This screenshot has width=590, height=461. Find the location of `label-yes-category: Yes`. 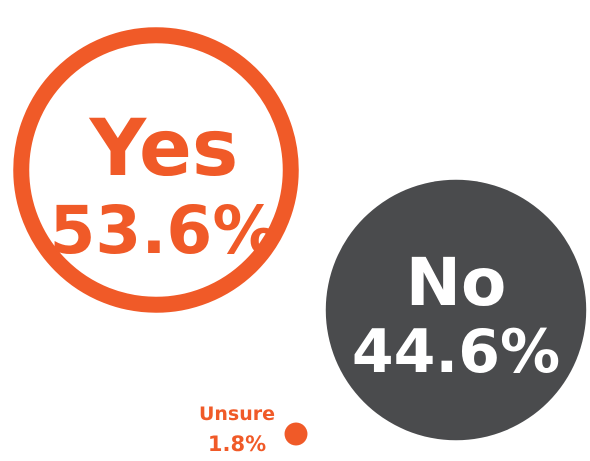

label-yes-category: Yes is located at coordinates (164, 149).